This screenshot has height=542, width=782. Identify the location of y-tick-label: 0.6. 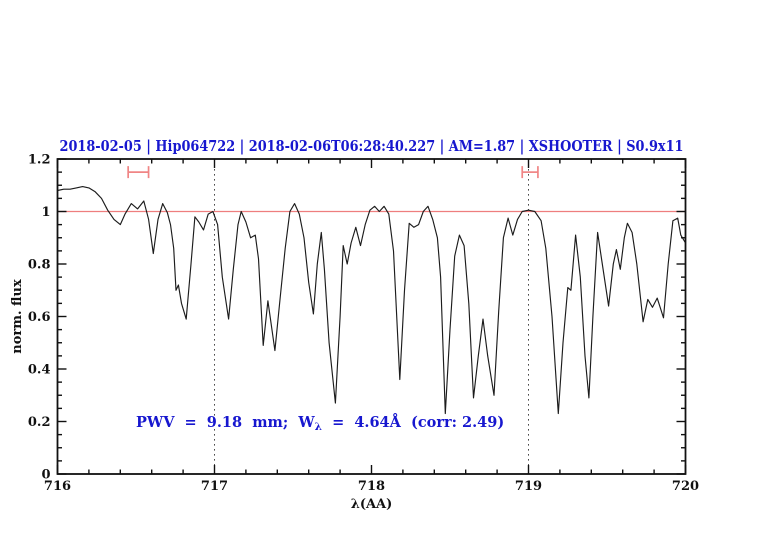
(39, 317).